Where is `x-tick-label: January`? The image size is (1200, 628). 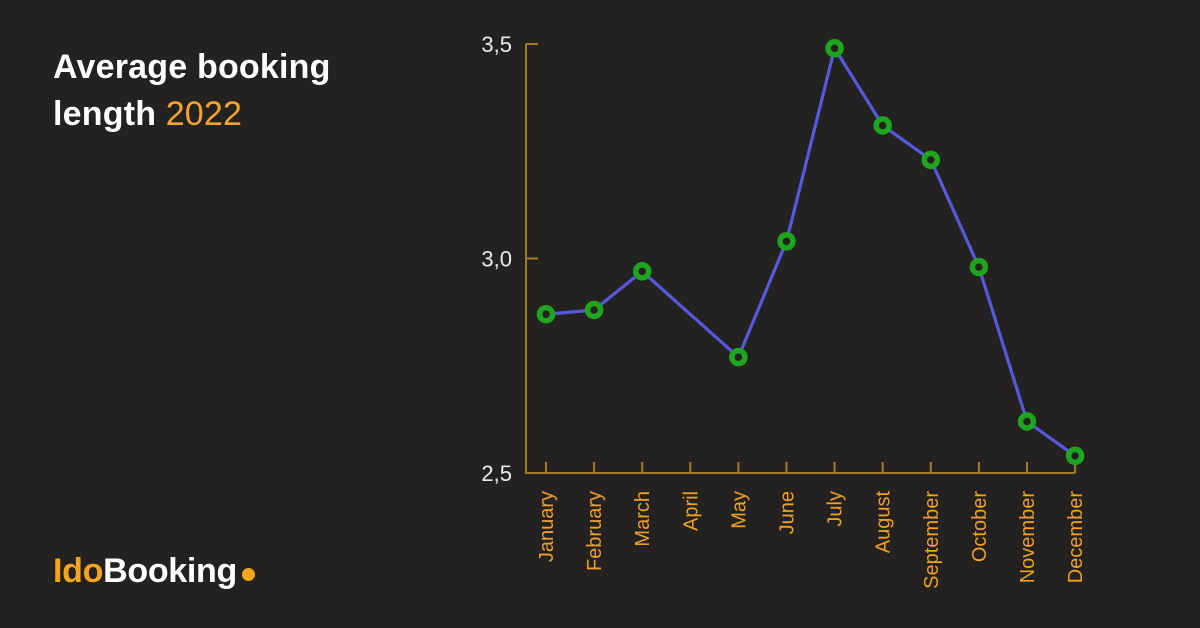
x-tick-label: January is located at coordinates (547, 526).